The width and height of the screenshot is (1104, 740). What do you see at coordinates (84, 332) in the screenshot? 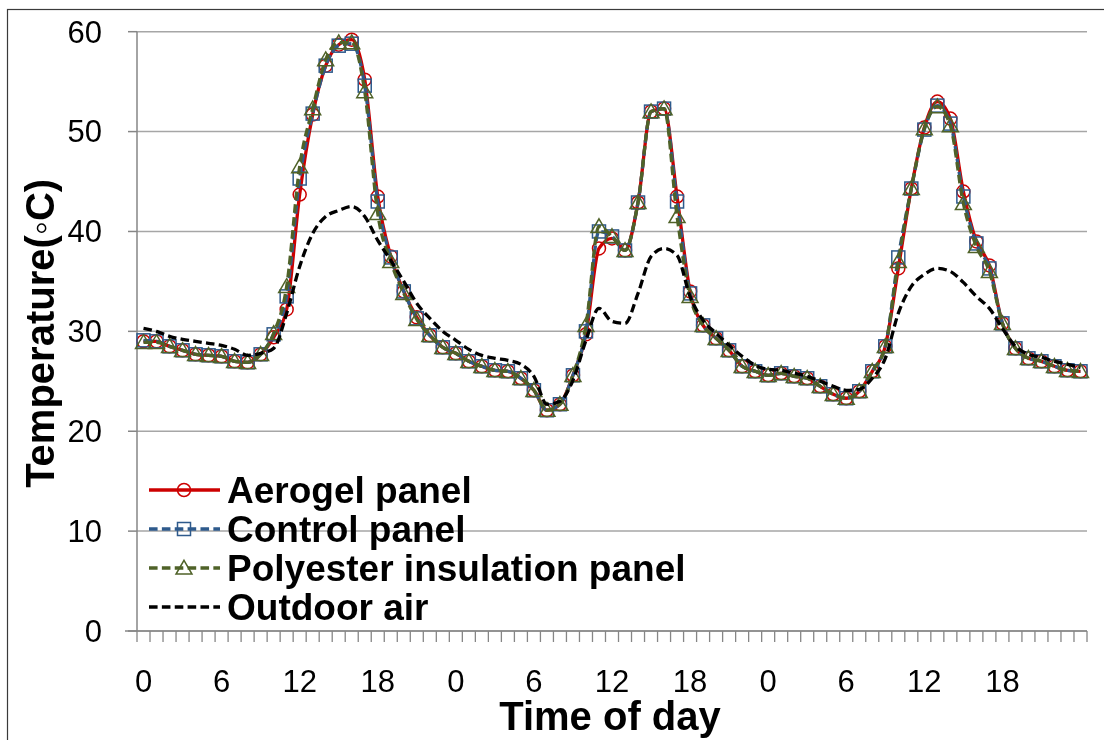
I see `y-tick-label: 30` at bounding box center [84, 332].